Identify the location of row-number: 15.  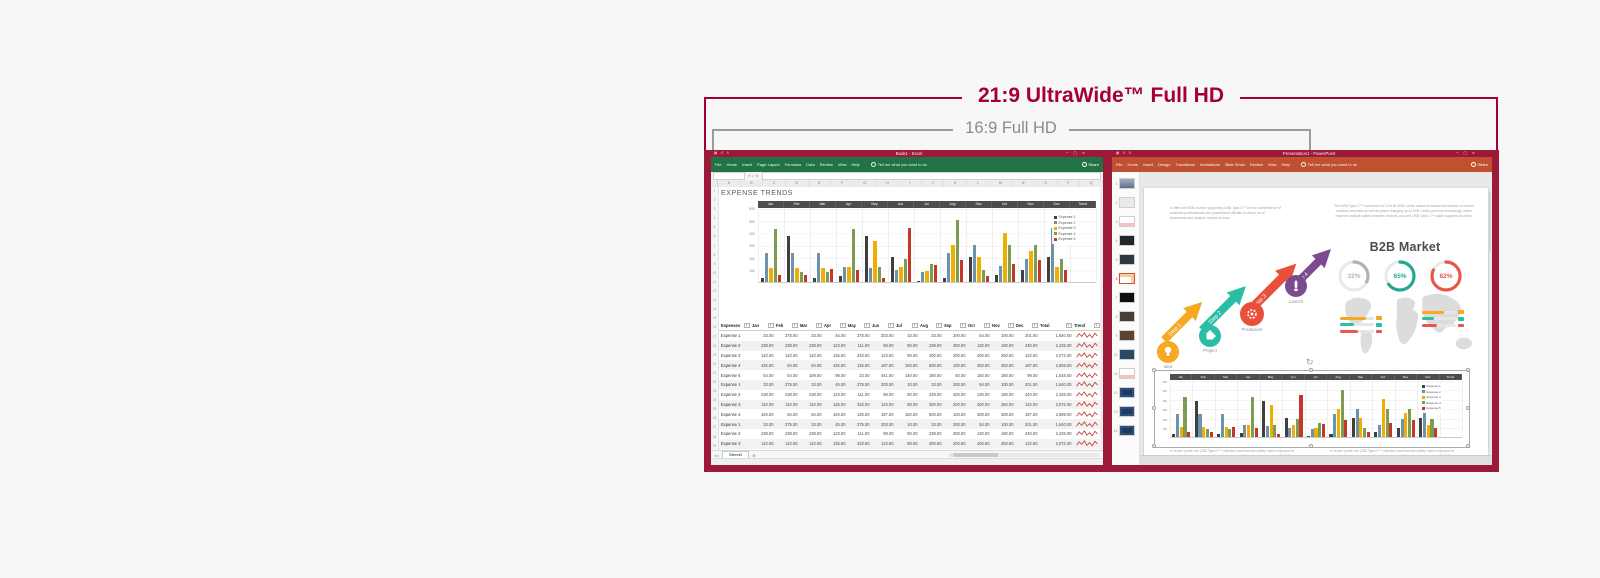
(714, 318).